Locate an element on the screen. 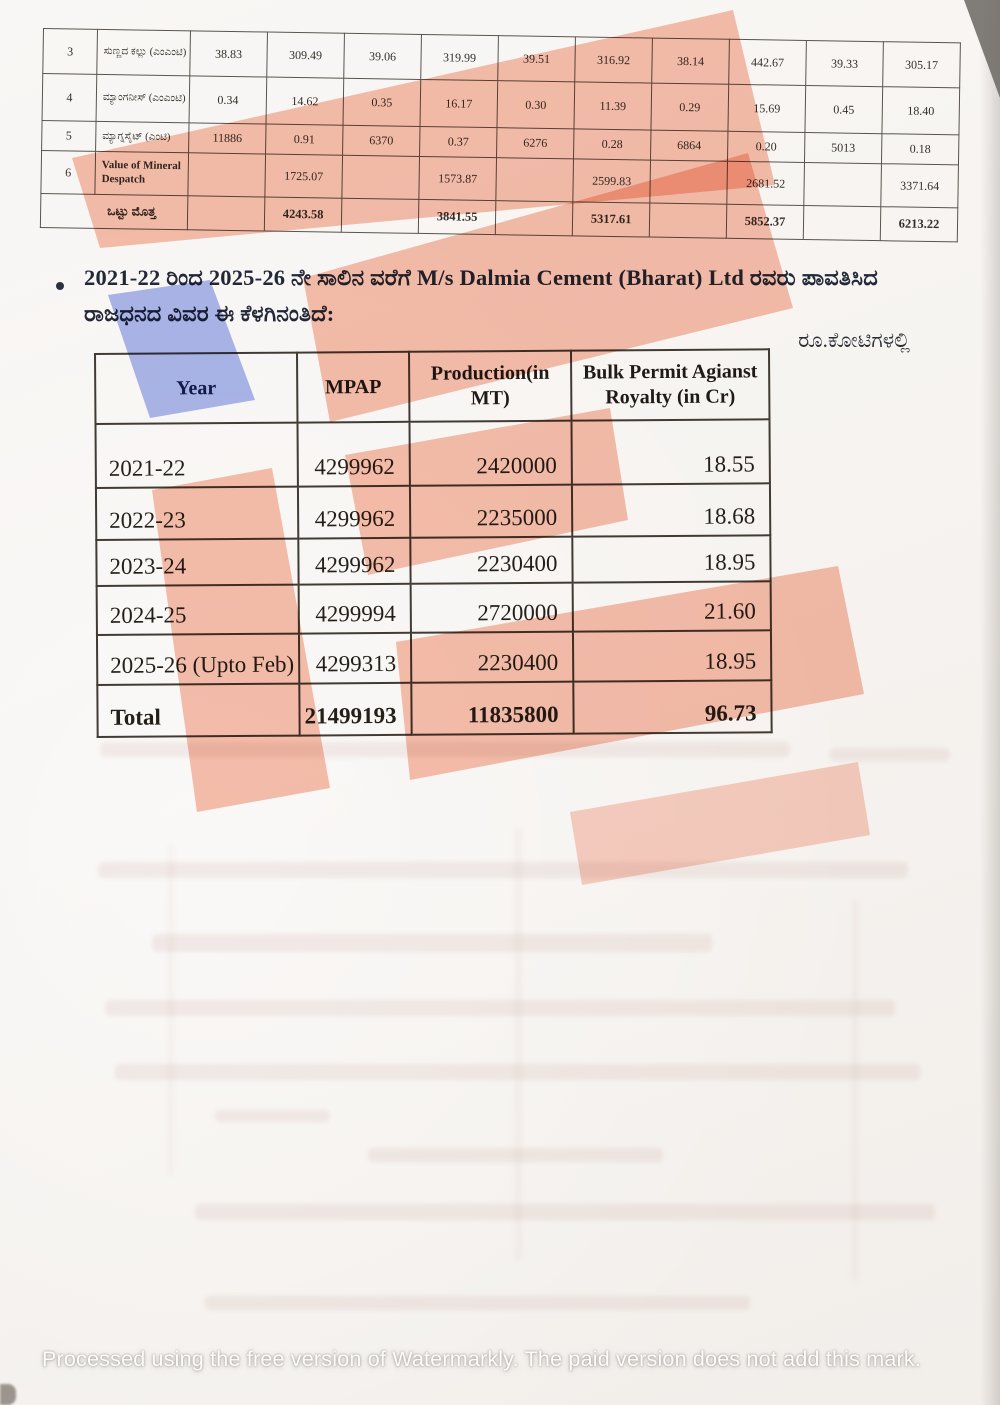 Image resolution: width=1000 pixels, height=1405 pixels. table-row: 2025-26 (Upto Feb) 4299313 2230400 18.95 is located at coordinates (434, 657).